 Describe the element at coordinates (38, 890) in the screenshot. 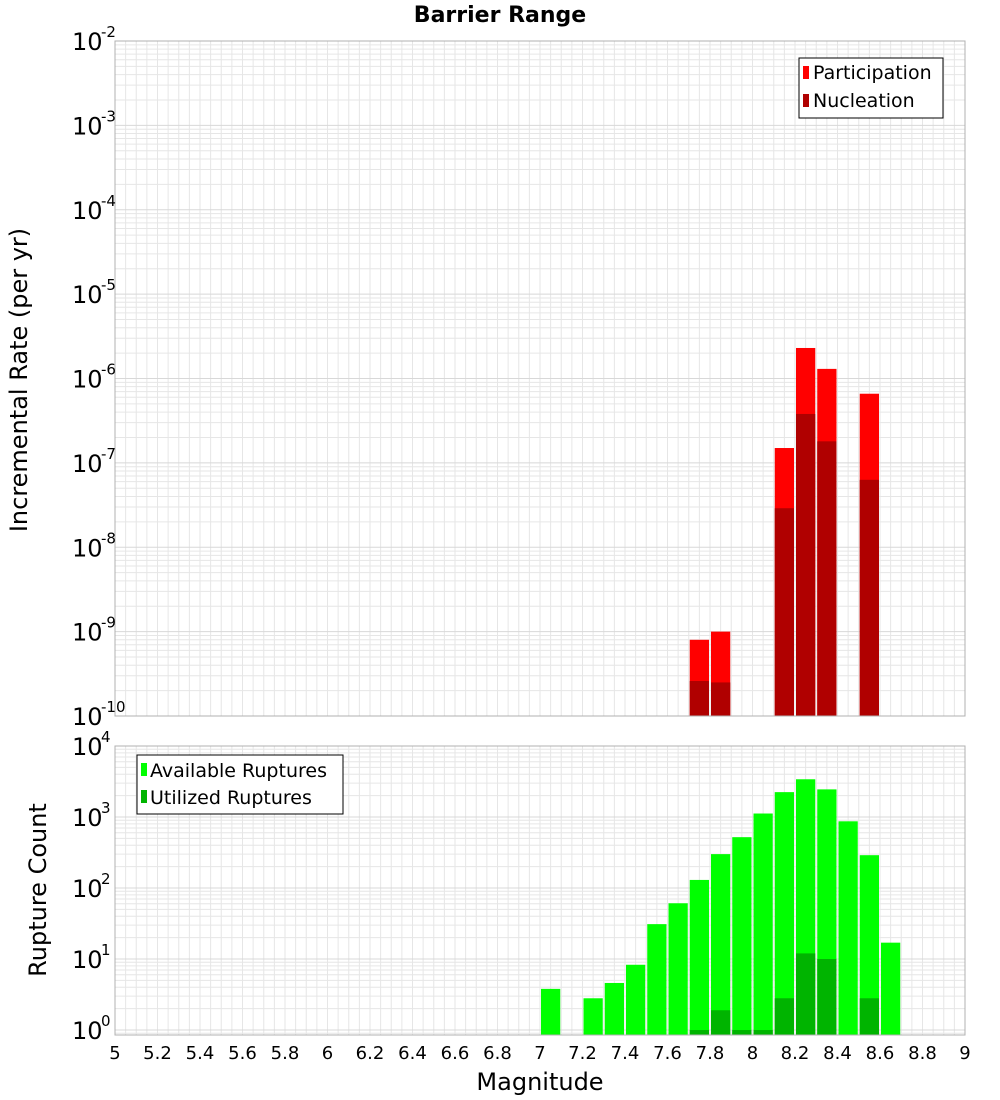

I see `bottom-y-axis-label: Rupture Count` at that location.